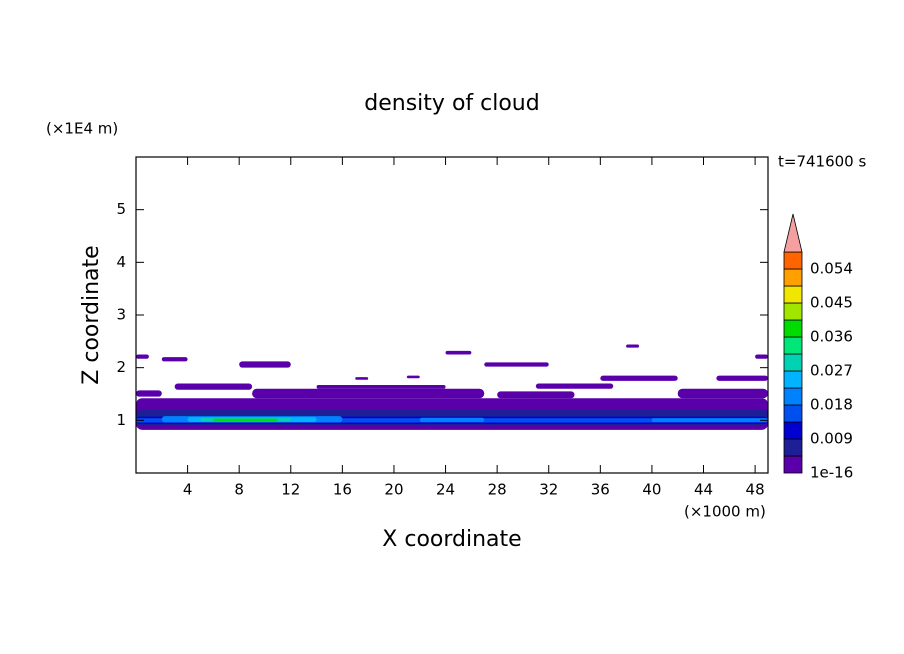 This screenshot has width=904, height=654. What do you see at coordinates (831, 405) in the screenshot?
I see `colorbar-label: 0.018` at bounding box center [831, 405].